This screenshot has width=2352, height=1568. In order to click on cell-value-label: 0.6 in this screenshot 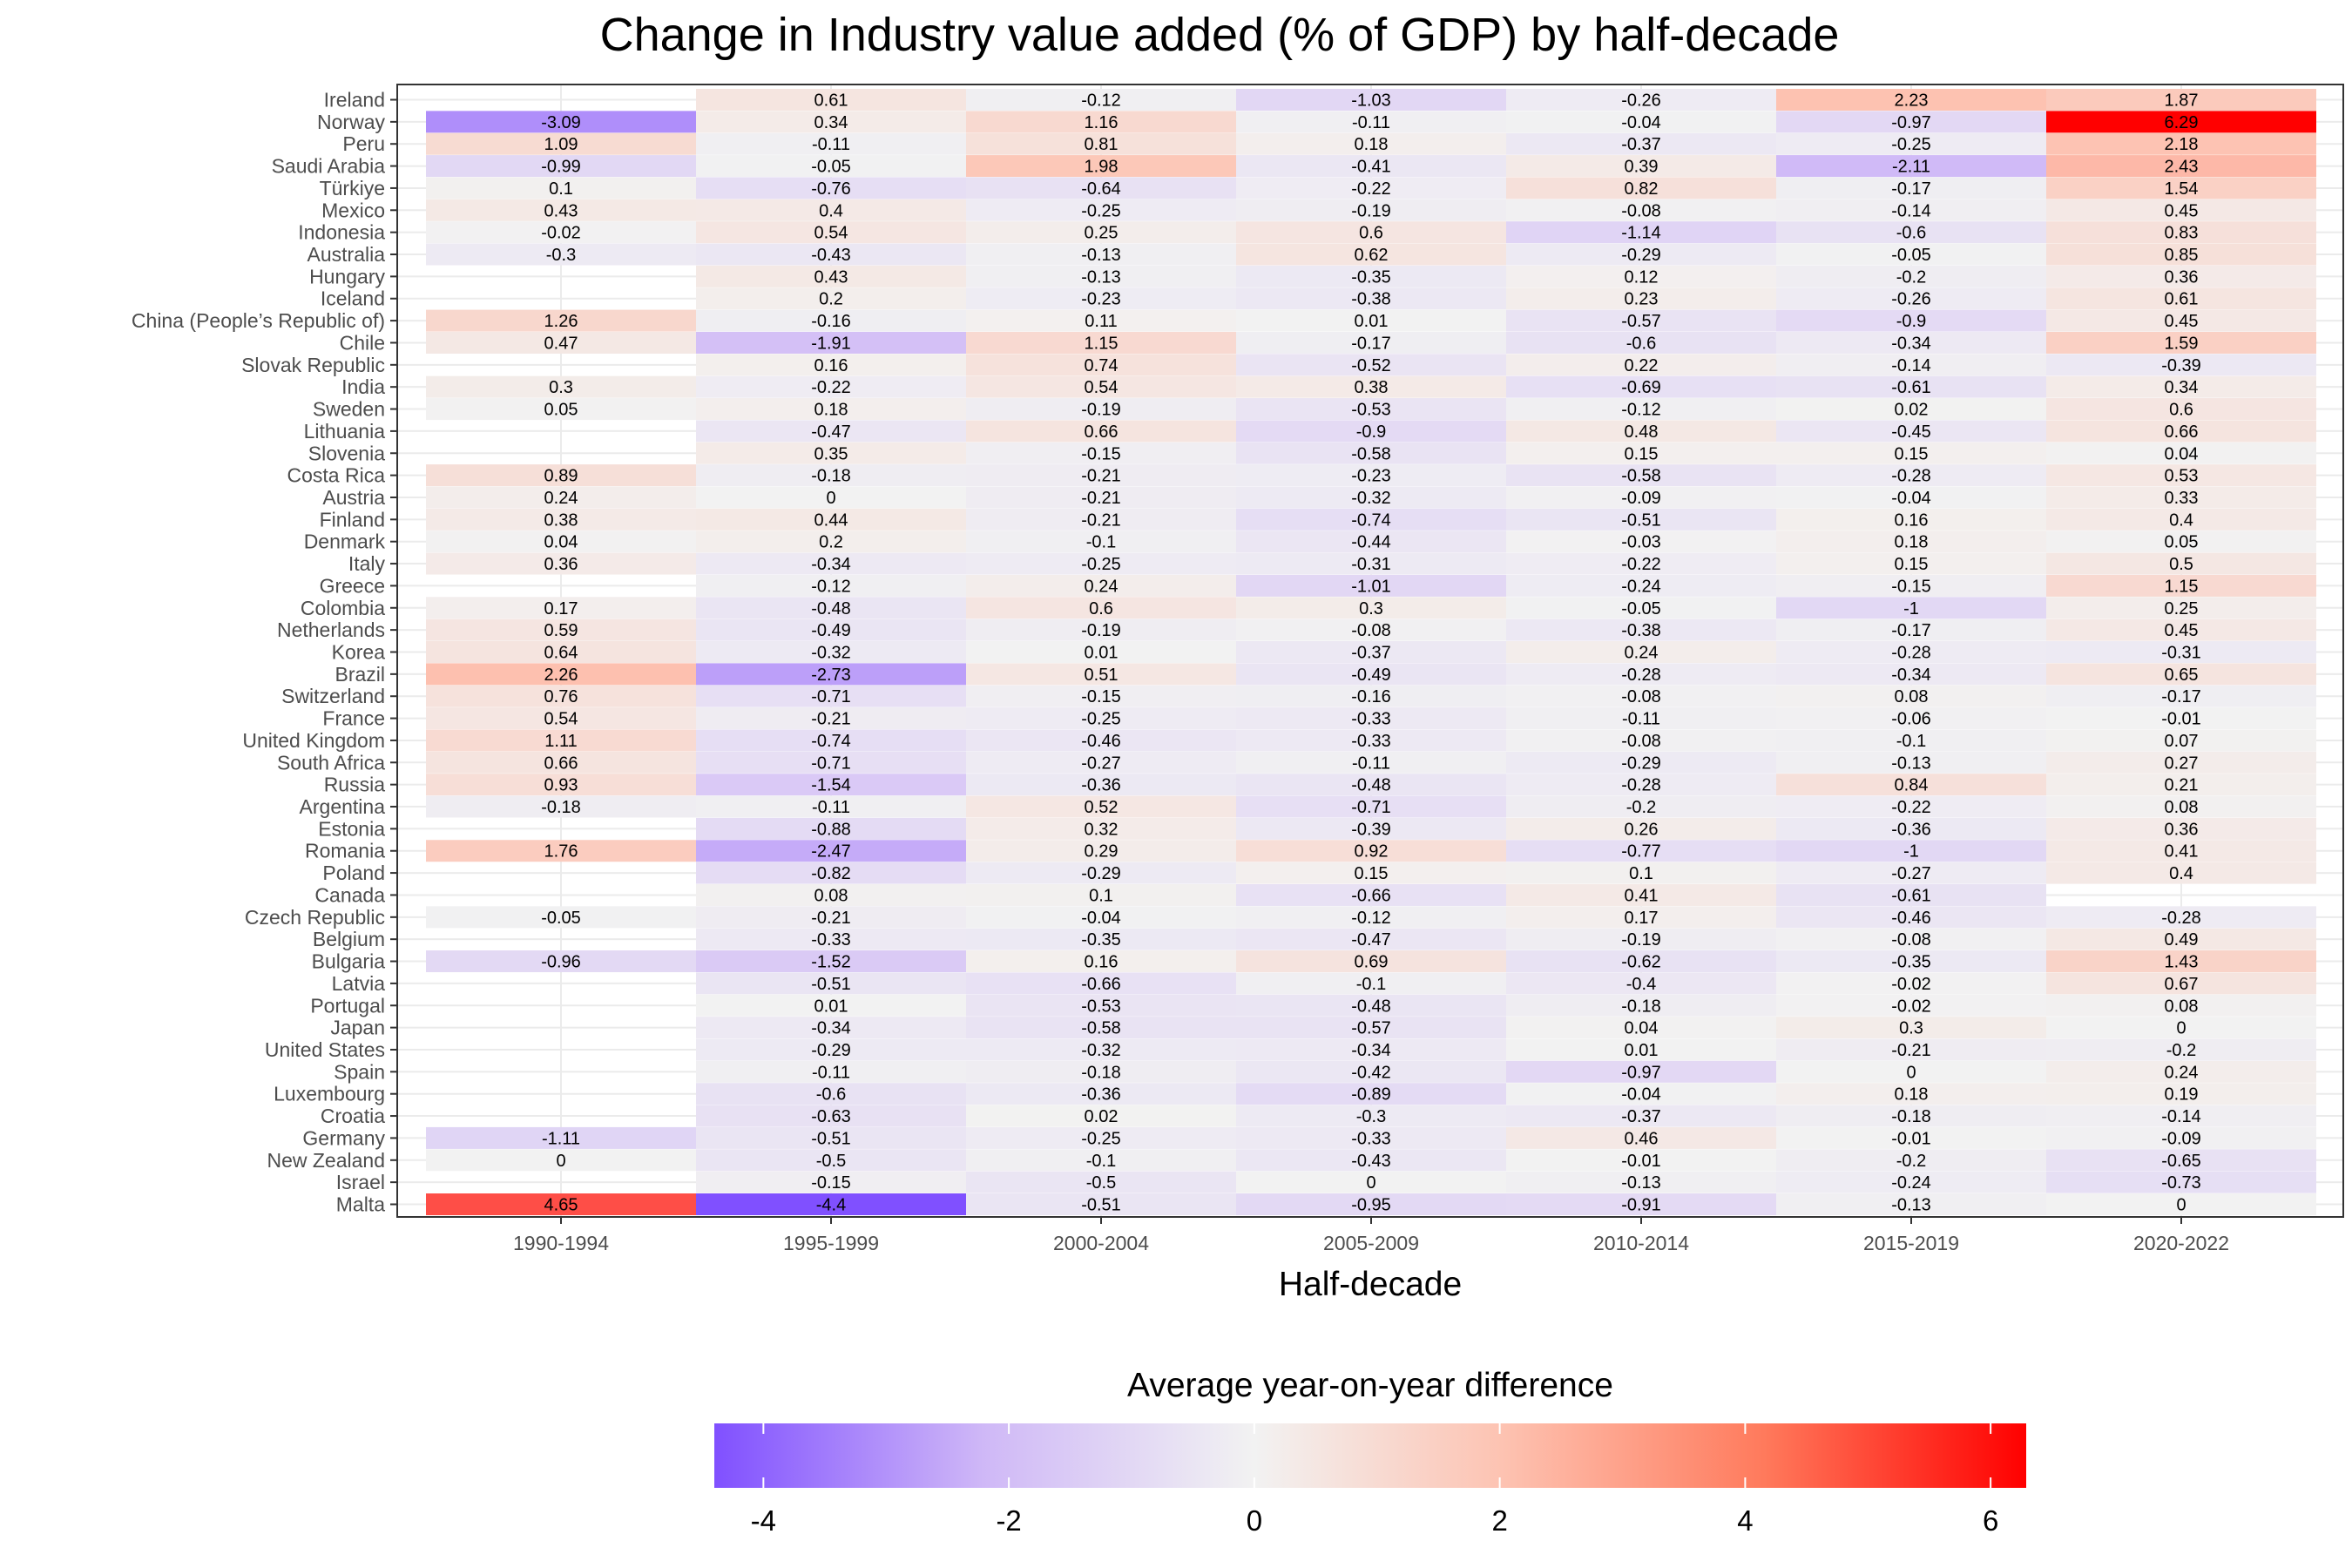, I will do `click(1101, 608)`.